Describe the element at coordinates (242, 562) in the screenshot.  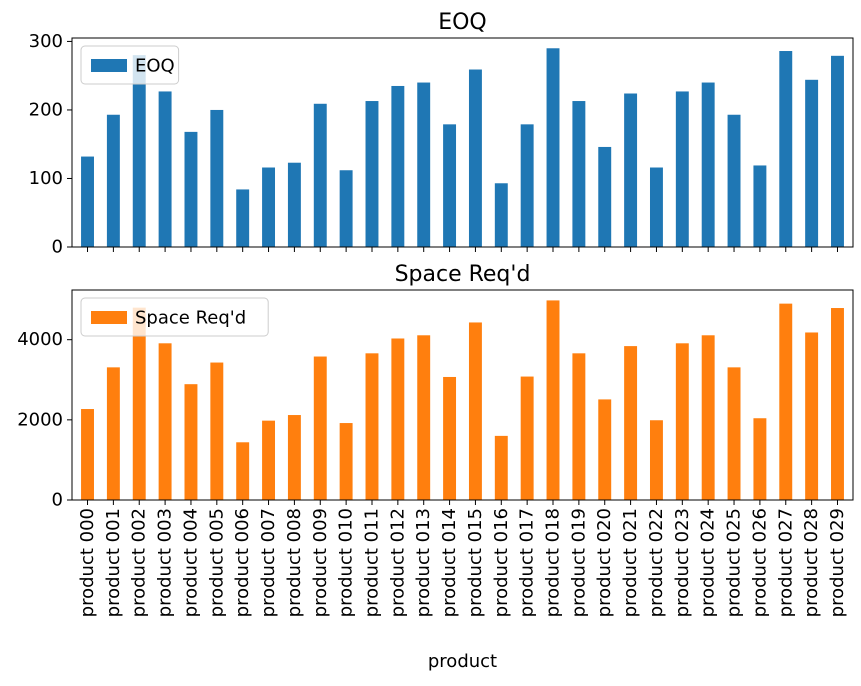
I see `x-tick-label: product 006` at that location.